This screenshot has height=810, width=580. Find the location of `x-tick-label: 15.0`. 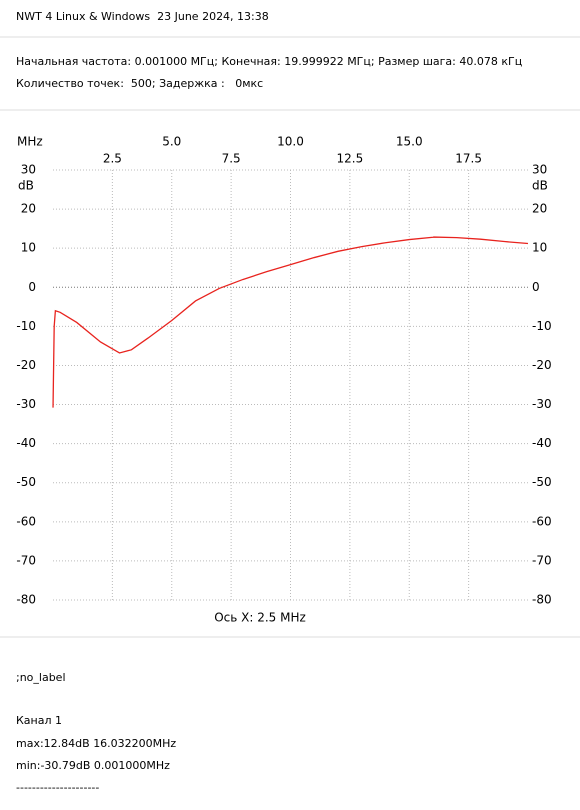

x-tick-label: 15.0 is located at coordinates (409, 142).